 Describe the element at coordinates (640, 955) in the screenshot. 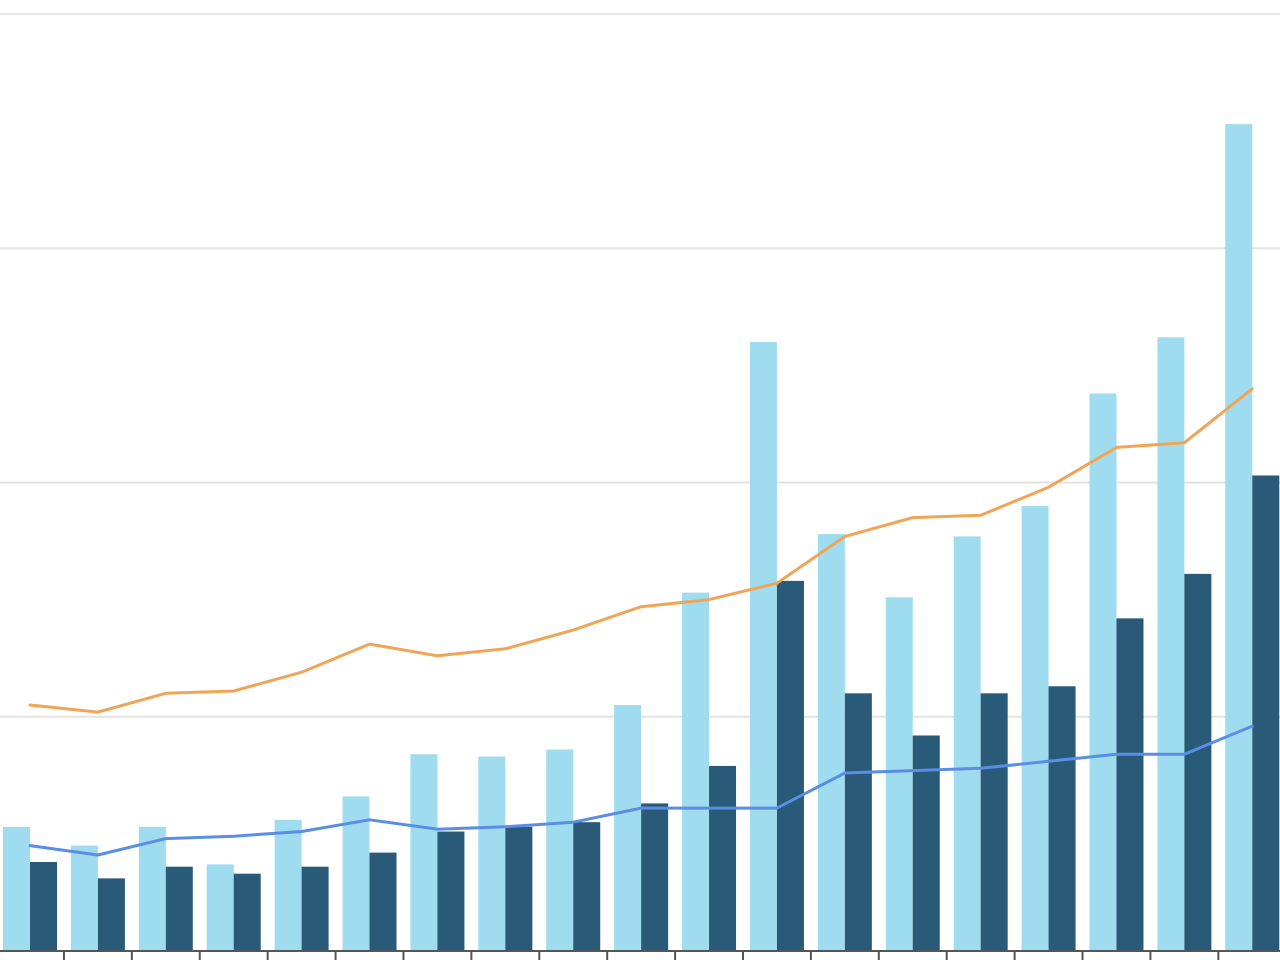

I see `x-axis` at that location.